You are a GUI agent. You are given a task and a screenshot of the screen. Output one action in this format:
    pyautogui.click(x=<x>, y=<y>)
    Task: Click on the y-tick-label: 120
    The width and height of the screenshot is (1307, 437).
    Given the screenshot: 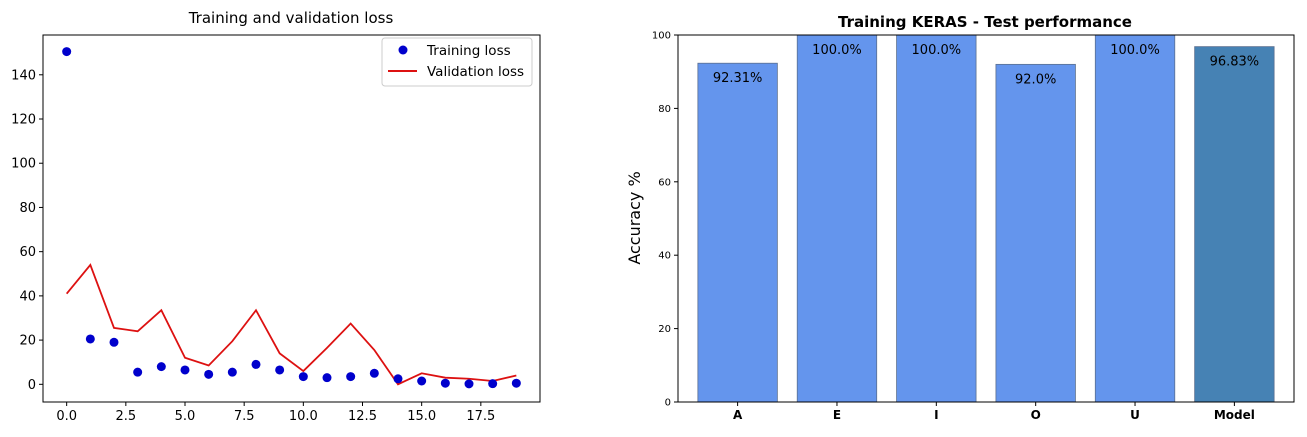 What is the action you would take?
    pyautogui.click(x=23, y=120)
    